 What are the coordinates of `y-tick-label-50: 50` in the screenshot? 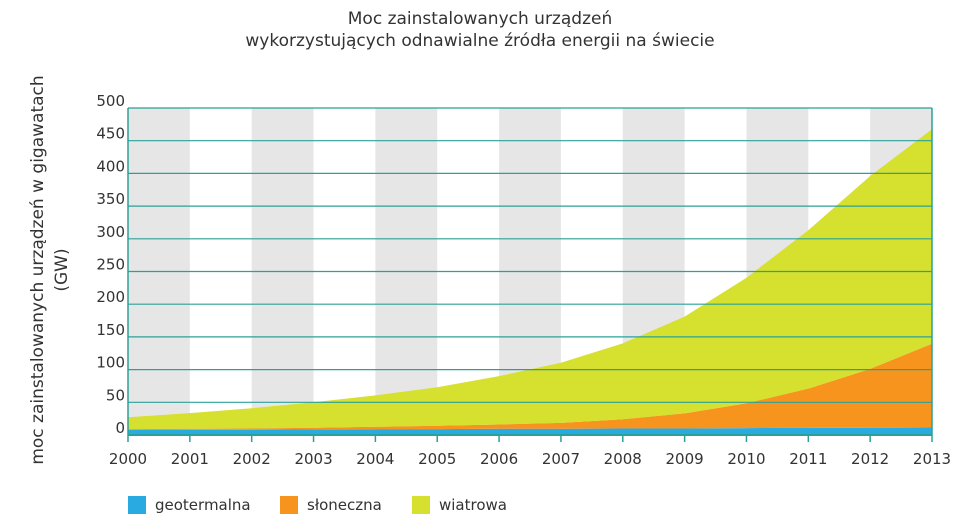 It's located at (115, 395).